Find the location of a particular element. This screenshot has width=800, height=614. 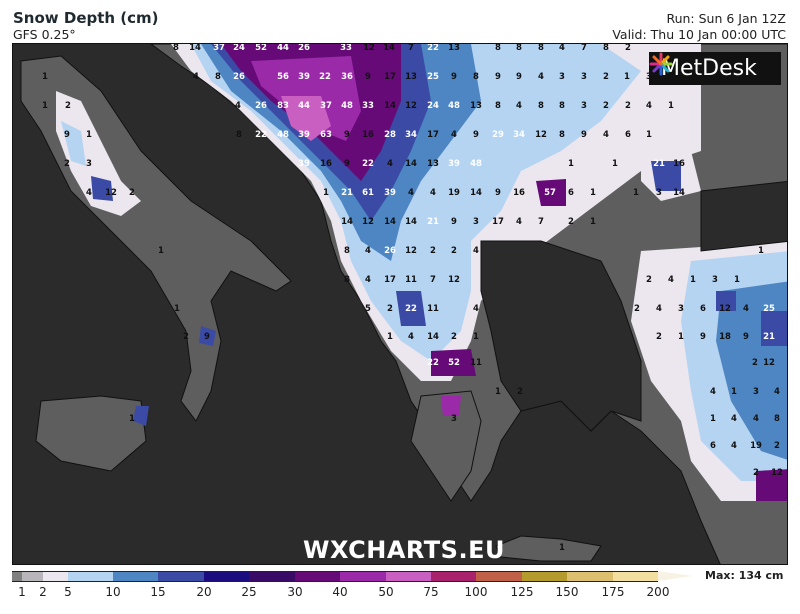

colorbar-tick-label: 2 is located at coordinates (43, 592).